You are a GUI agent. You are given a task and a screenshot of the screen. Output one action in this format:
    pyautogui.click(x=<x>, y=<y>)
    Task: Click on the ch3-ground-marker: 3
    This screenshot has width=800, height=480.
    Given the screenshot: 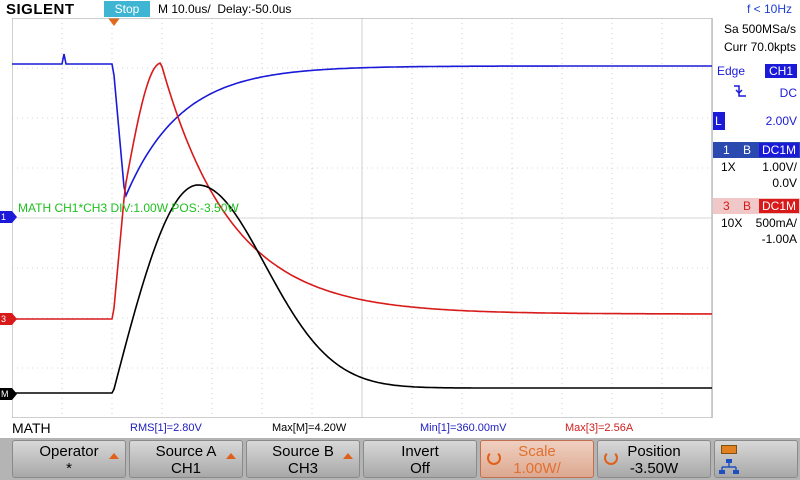 What is the action you would take?
    pyautogui.click(x=8, y=319)
    